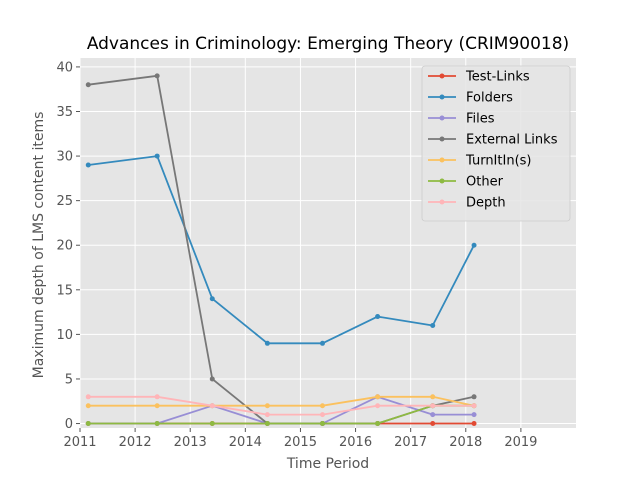 The image size is (640, 484). I want to click on legend-item: TurnItIn(s), so click(479, 161).